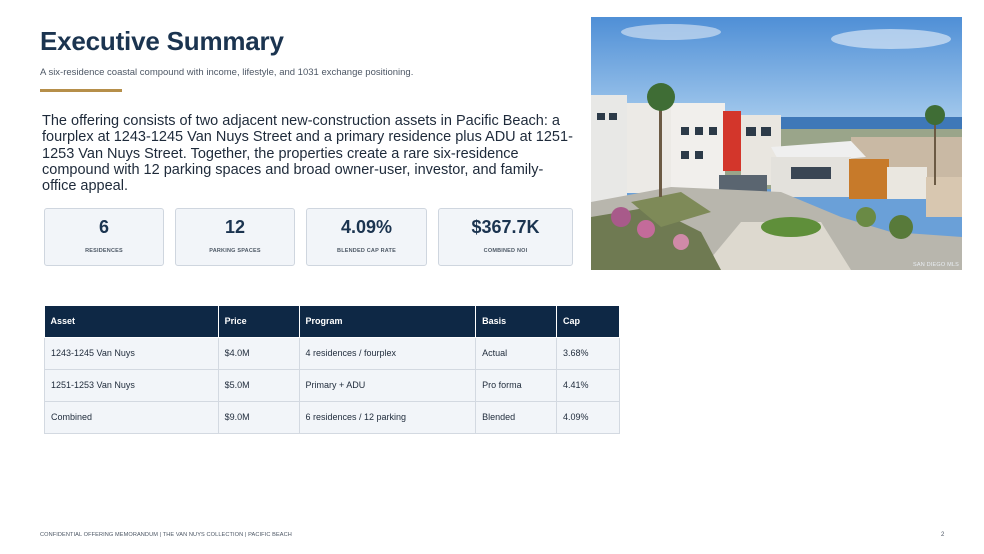  I want to click on stat-card-parking: 12 PARKING SPACES, so click(235, 237).